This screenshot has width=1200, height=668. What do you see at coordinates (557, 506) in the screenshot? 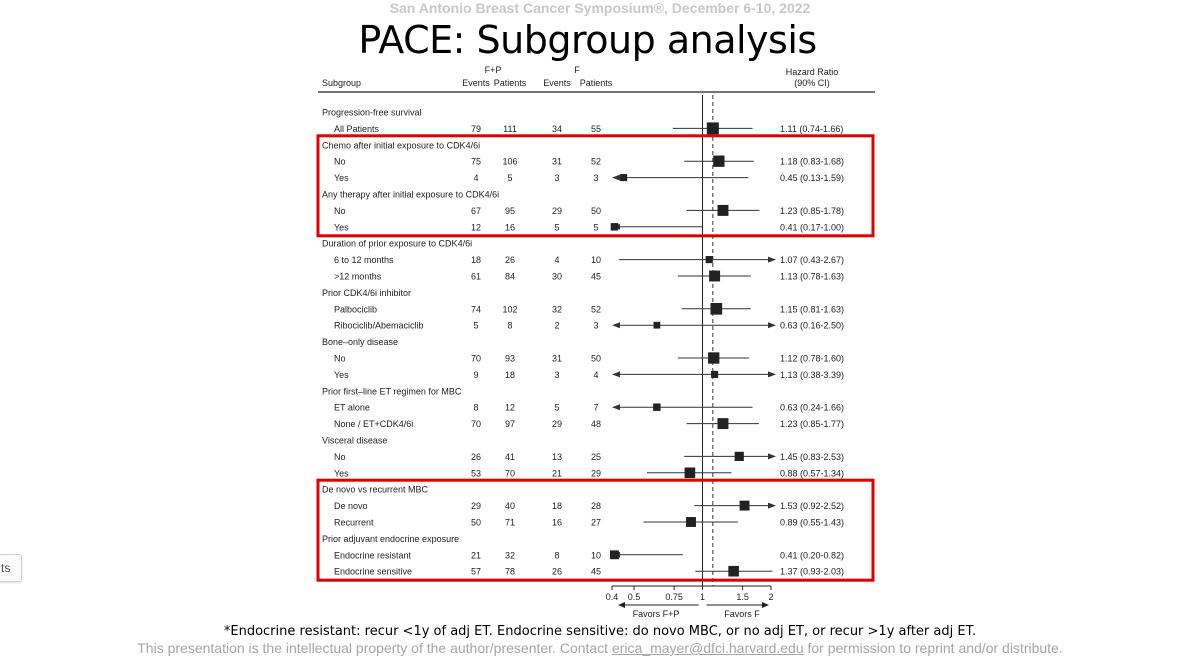
I see `f-events-value: 18` at bounding box center [557, 506].